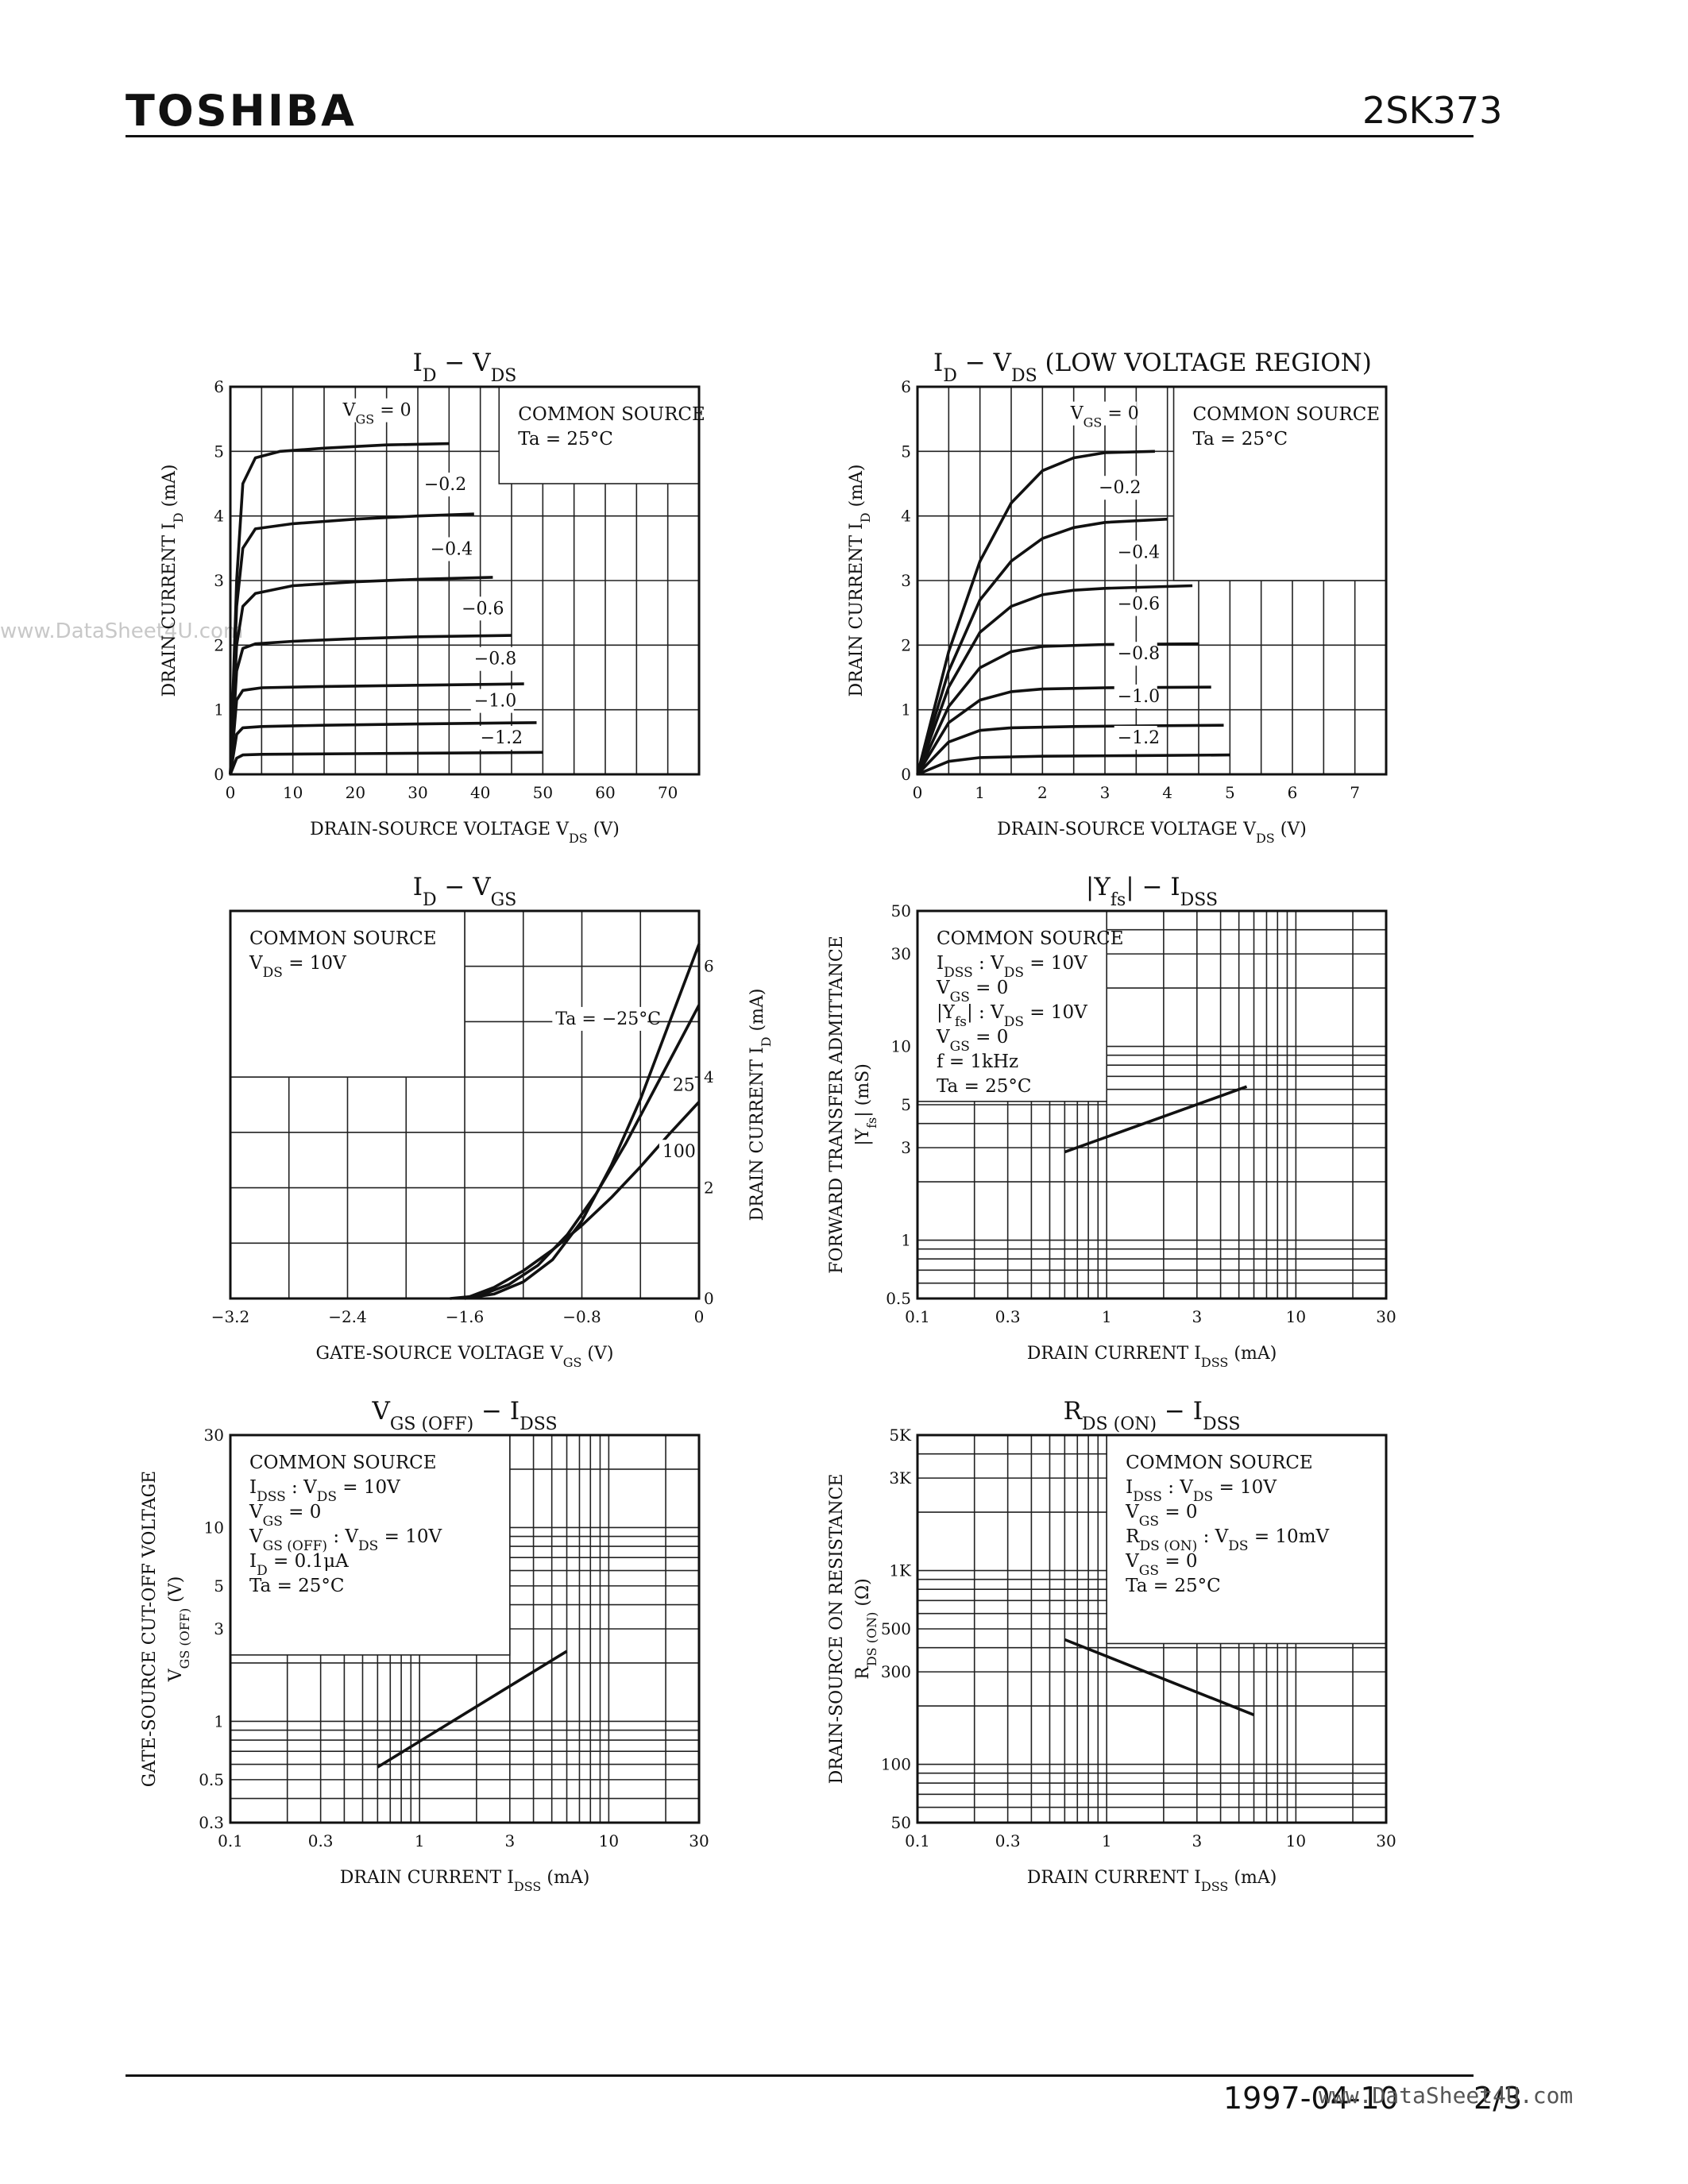 This screenshot has height=2184, width=1688. Describe the element at coordinates (1355, 792) in the screenshot. I see `x-tick-label: 7` at that location.